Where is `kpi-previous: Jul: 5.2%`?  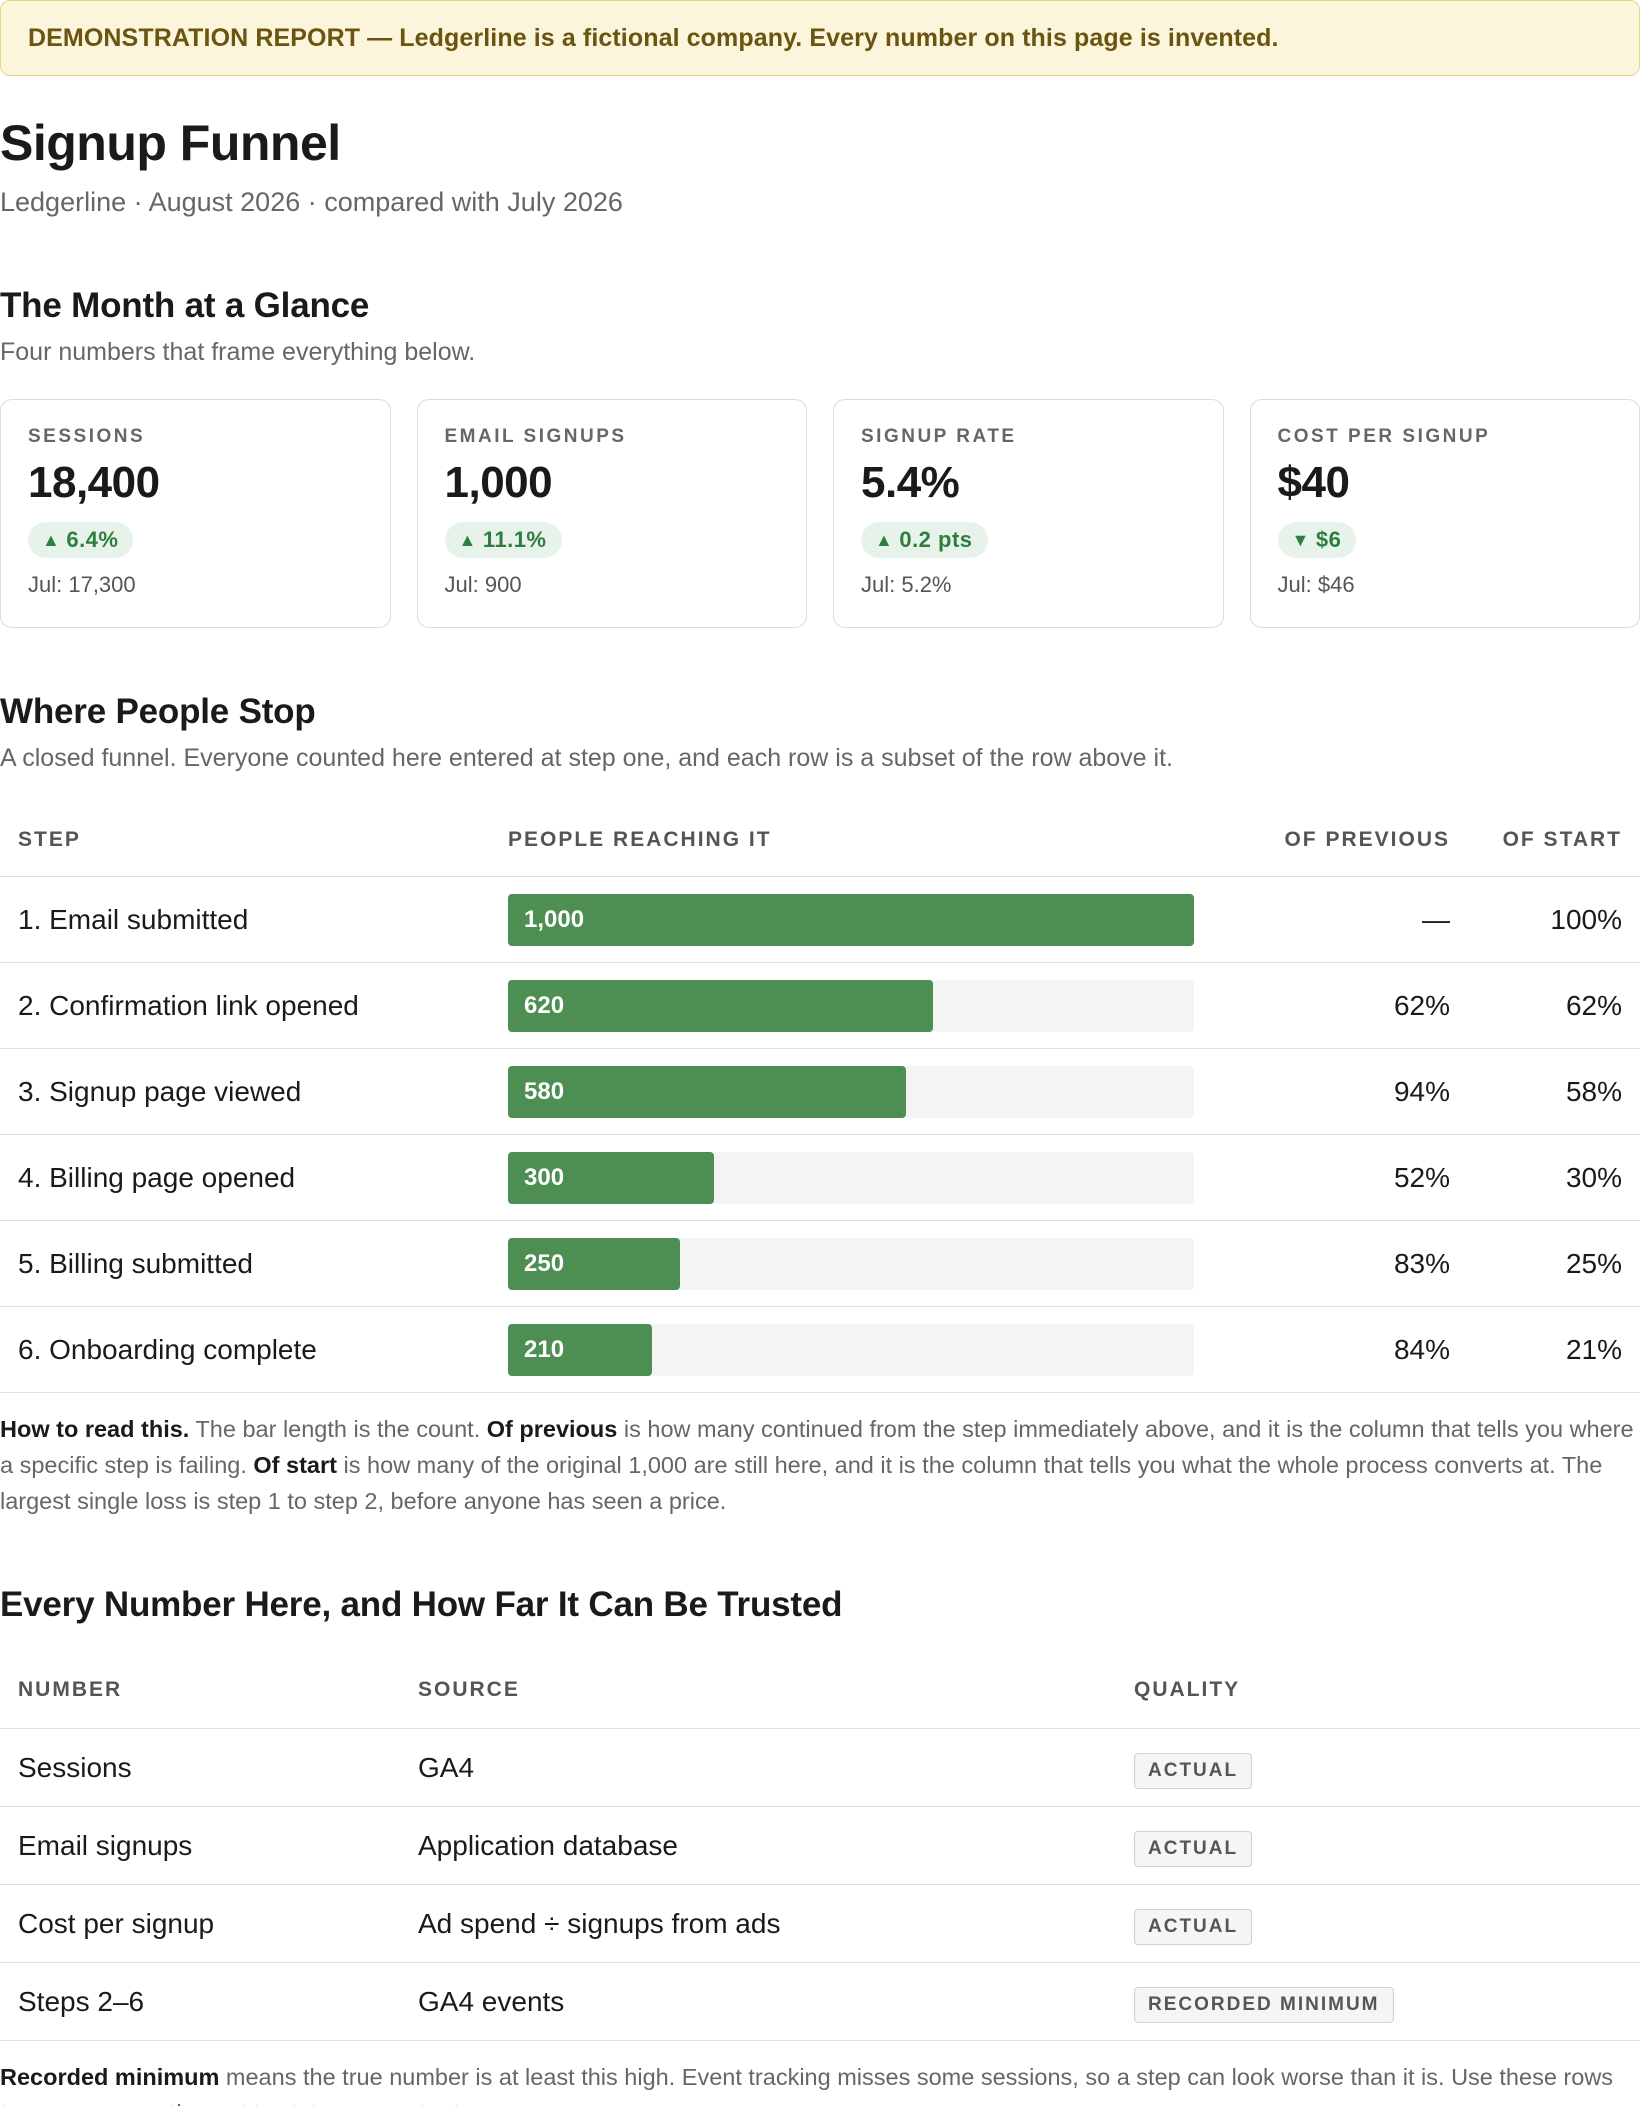
kpi-previous: Jul: 5.2% is located at coordinates (906, 584).